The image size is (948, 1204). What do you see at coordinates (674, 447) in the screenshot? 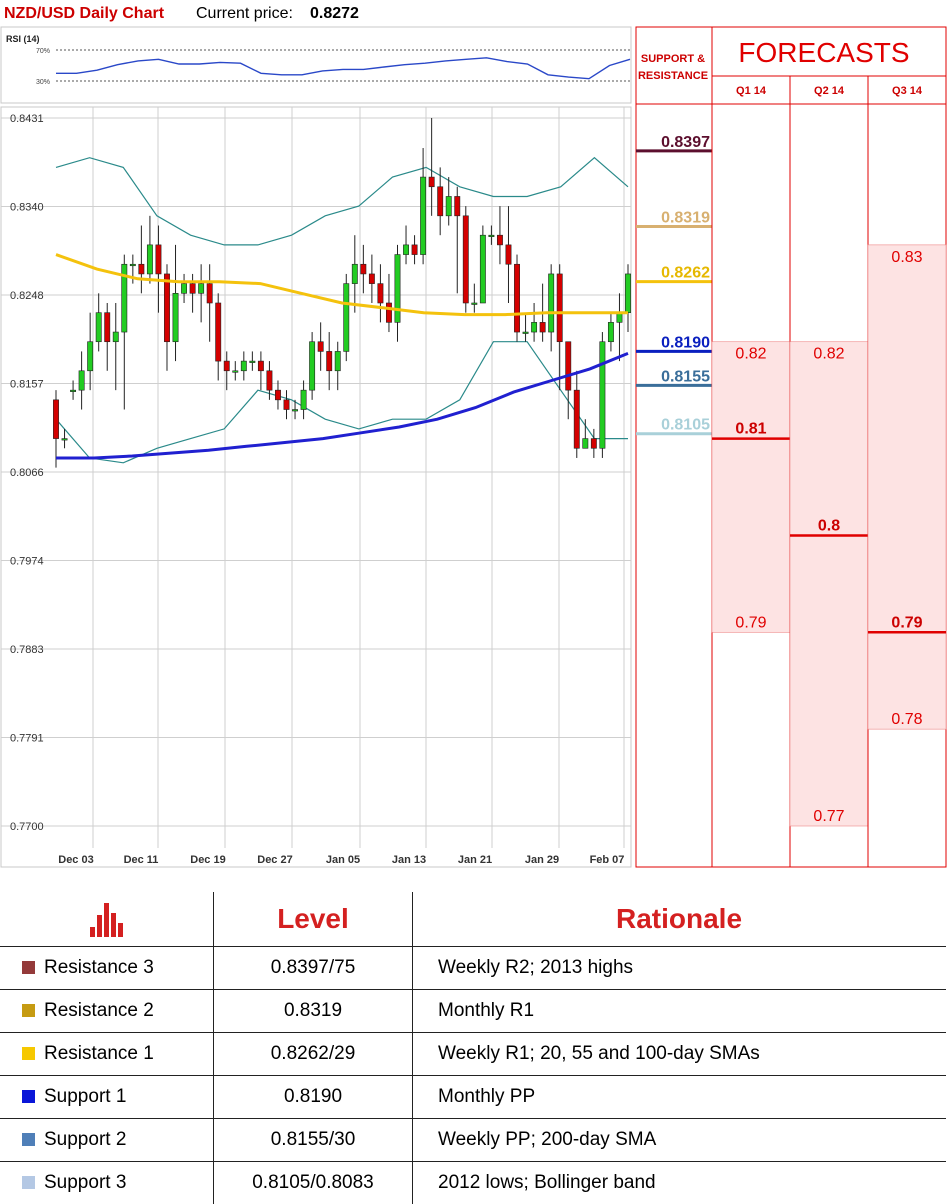
I see `support-resistance-panel` at bounding box center [674, 447].